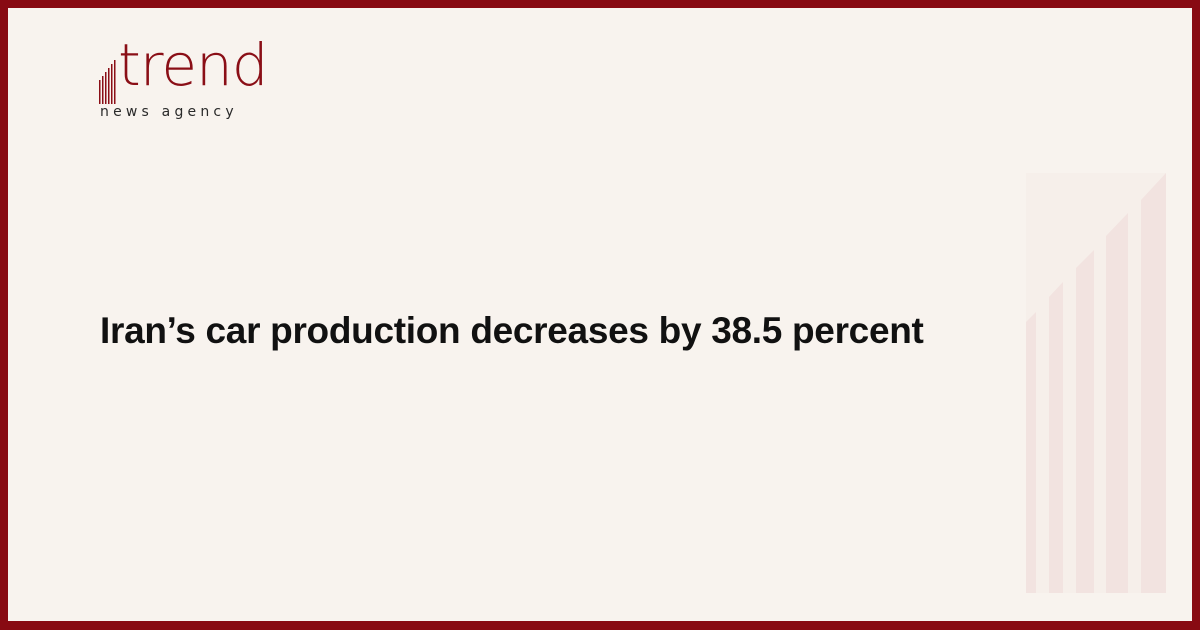  I want to click on logo-bars-icon, so click(107, 82).